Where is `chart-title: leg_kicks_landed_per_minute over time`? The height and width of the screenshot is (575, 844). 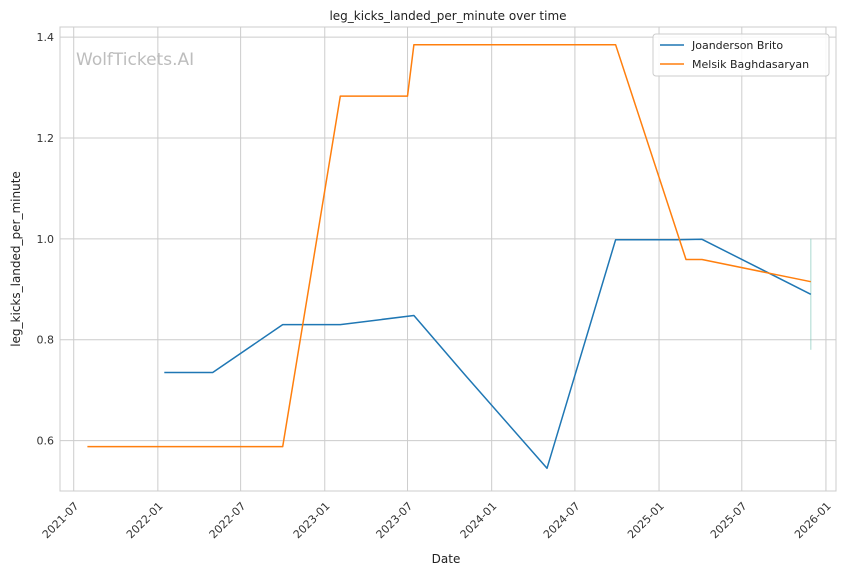
chart-title: leg_kicks_landed_per_minute over time is located at coordinates (447, 16).